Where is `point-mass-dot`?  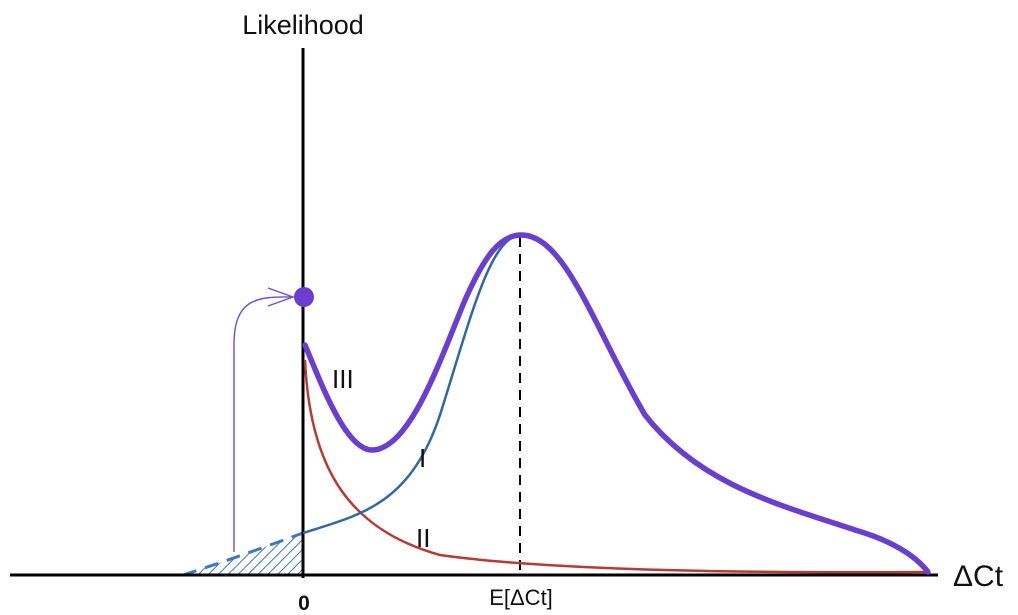
point-mass-dot is located at coordinates (304, 297).